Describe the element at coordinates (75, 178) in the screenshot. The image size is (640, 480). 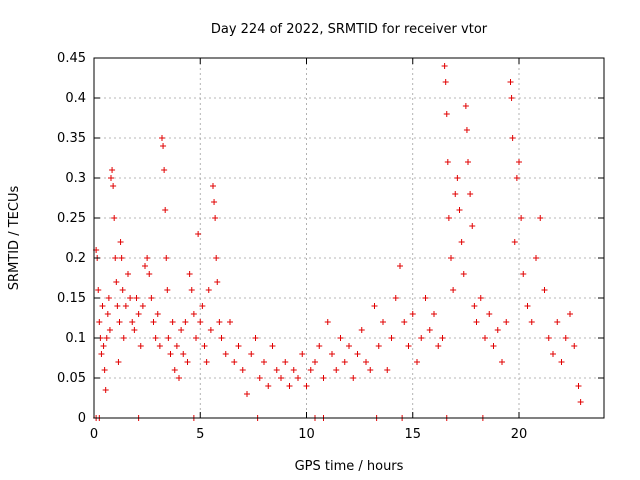
I see `y-tick-label: 0.3` at that location.